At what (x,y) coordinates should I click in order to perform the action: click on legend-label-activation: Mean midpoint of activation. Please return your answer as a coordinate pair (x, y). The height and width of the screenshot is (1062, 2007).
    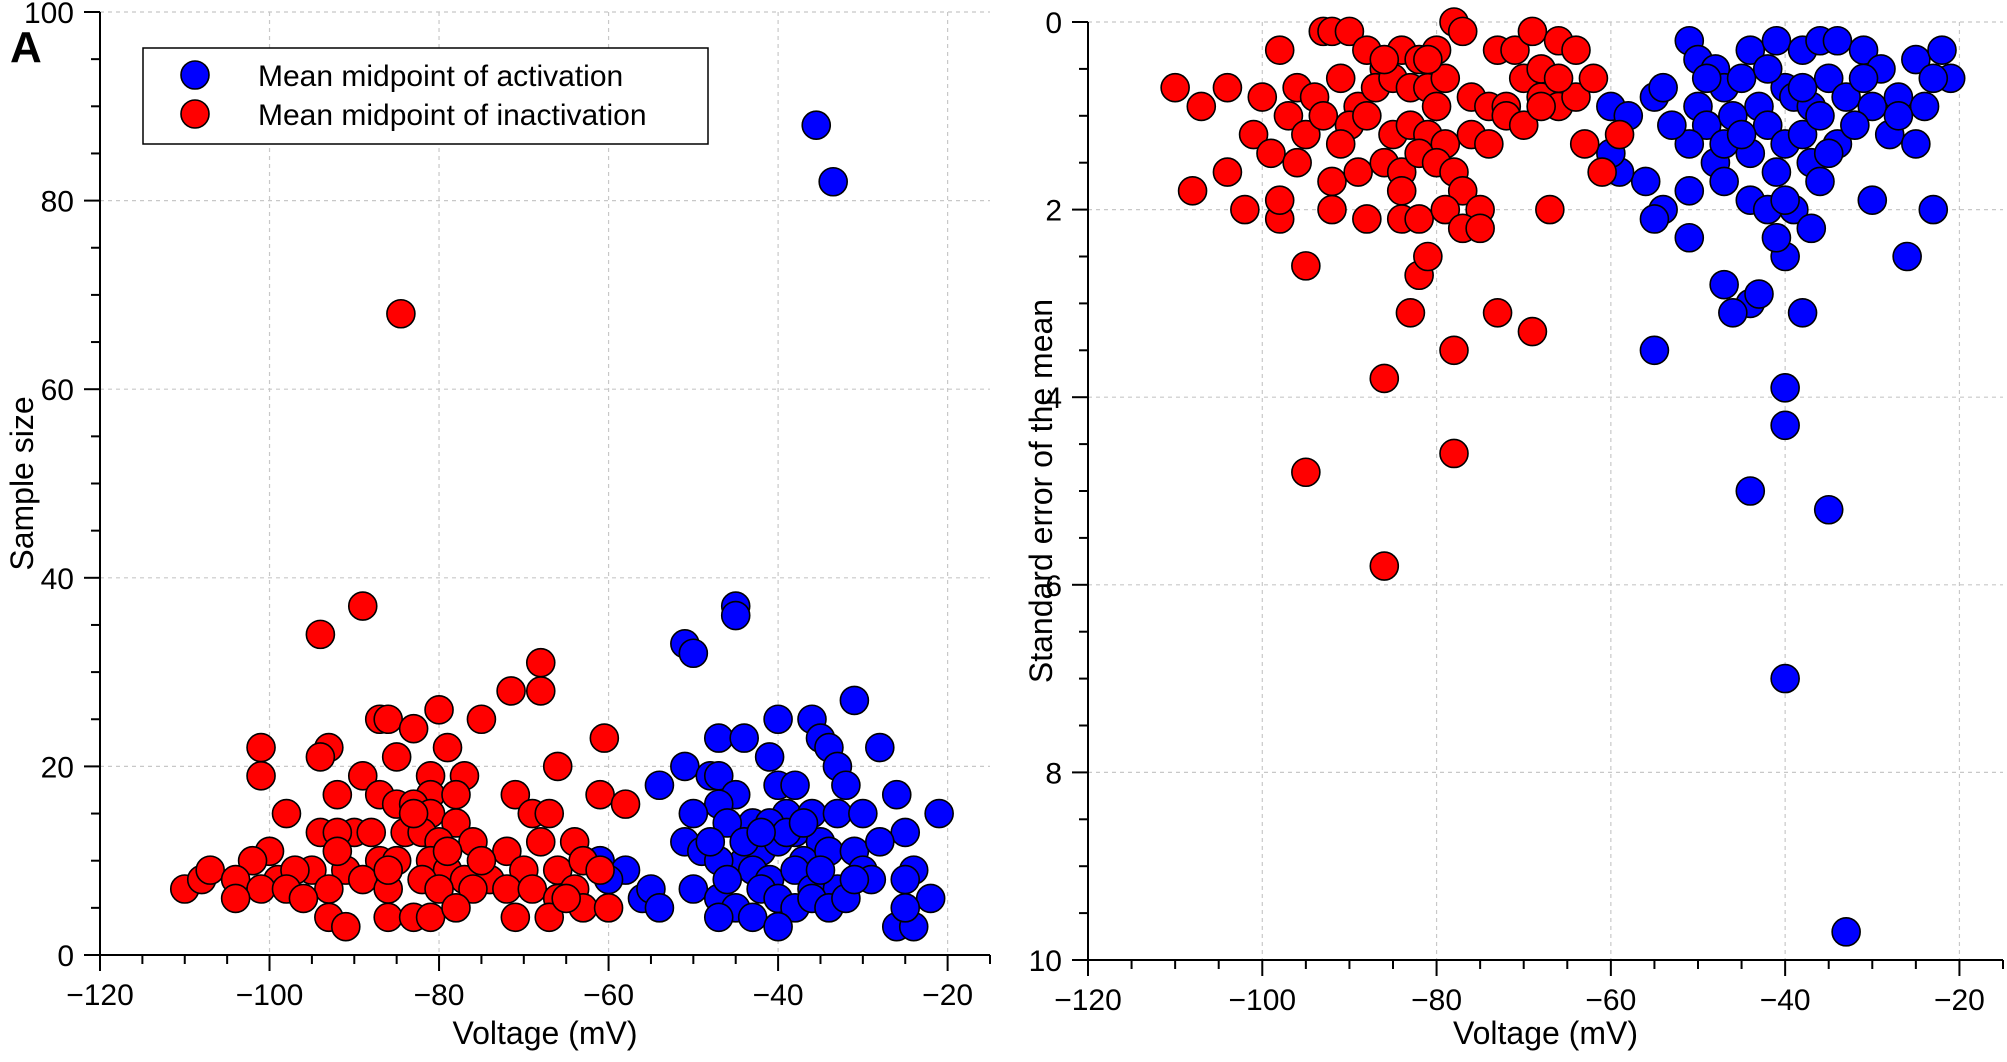
    Looking at the image, I should click on (440, 76).